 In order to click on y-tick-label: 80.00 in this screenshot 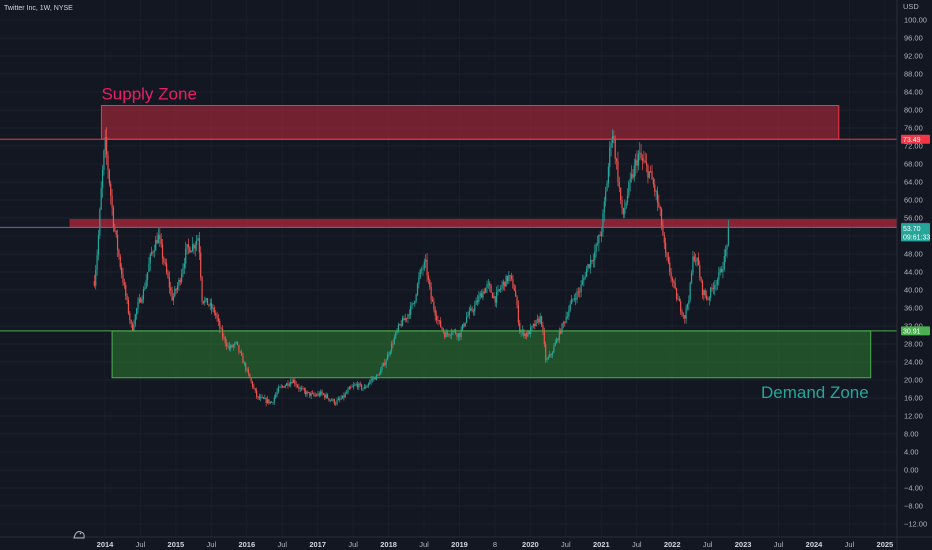, I will do `click(913, 110)`.